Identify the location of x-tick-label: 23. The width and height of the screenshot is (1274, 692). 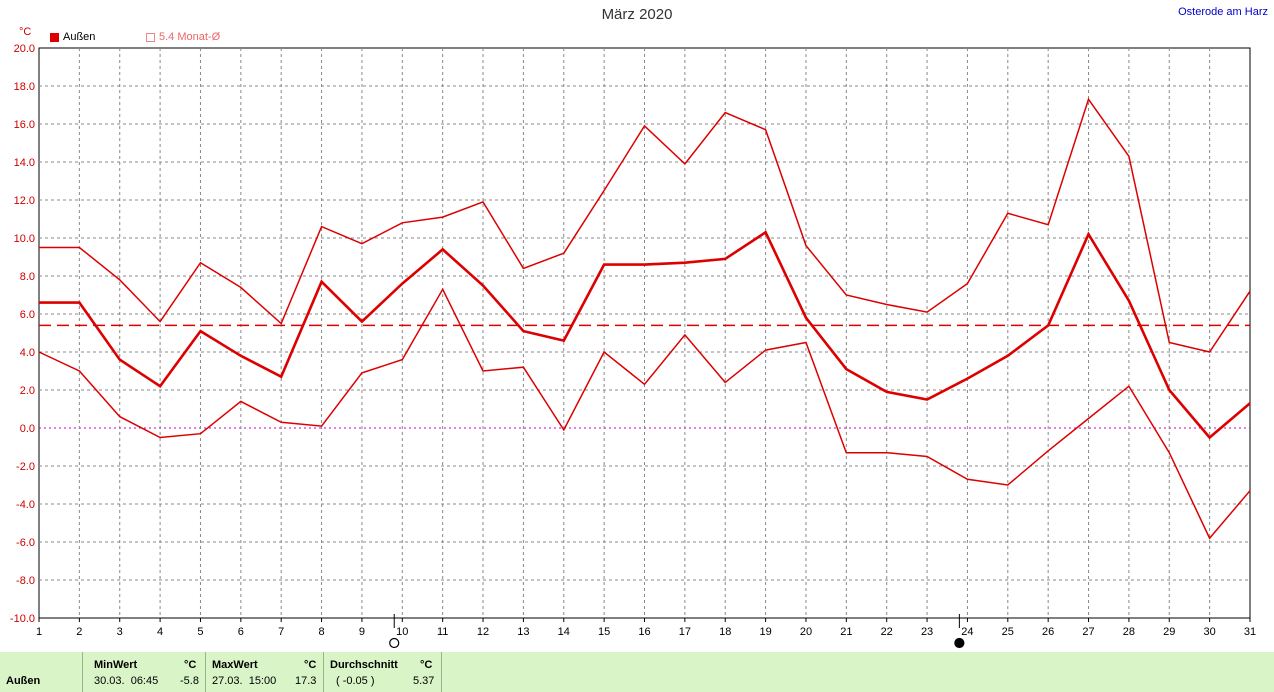
(927, 632).